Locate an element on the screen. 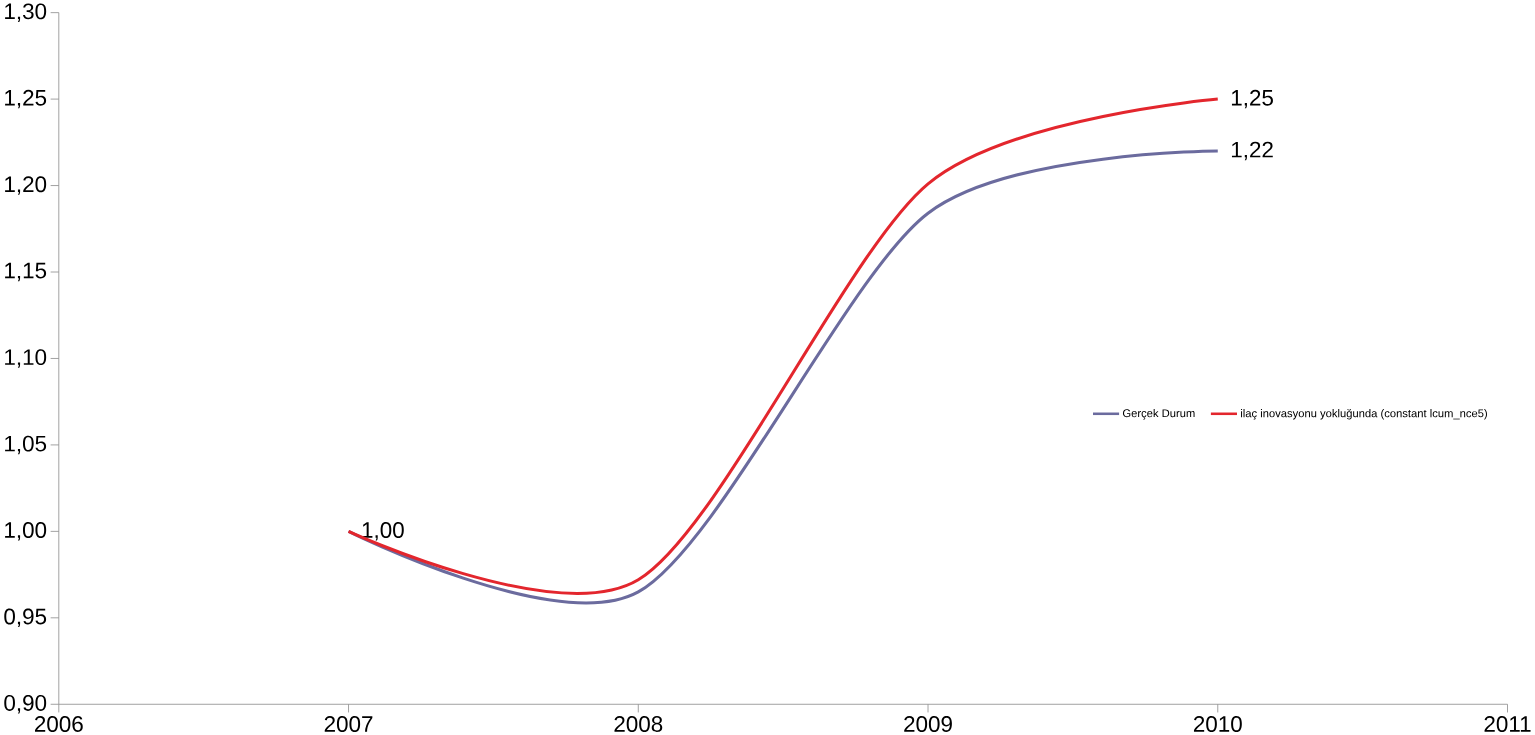 The height and width of the screenshot is (735, 1535). legend-label: Gerçek Durum is located at coordinates (1158, 414).